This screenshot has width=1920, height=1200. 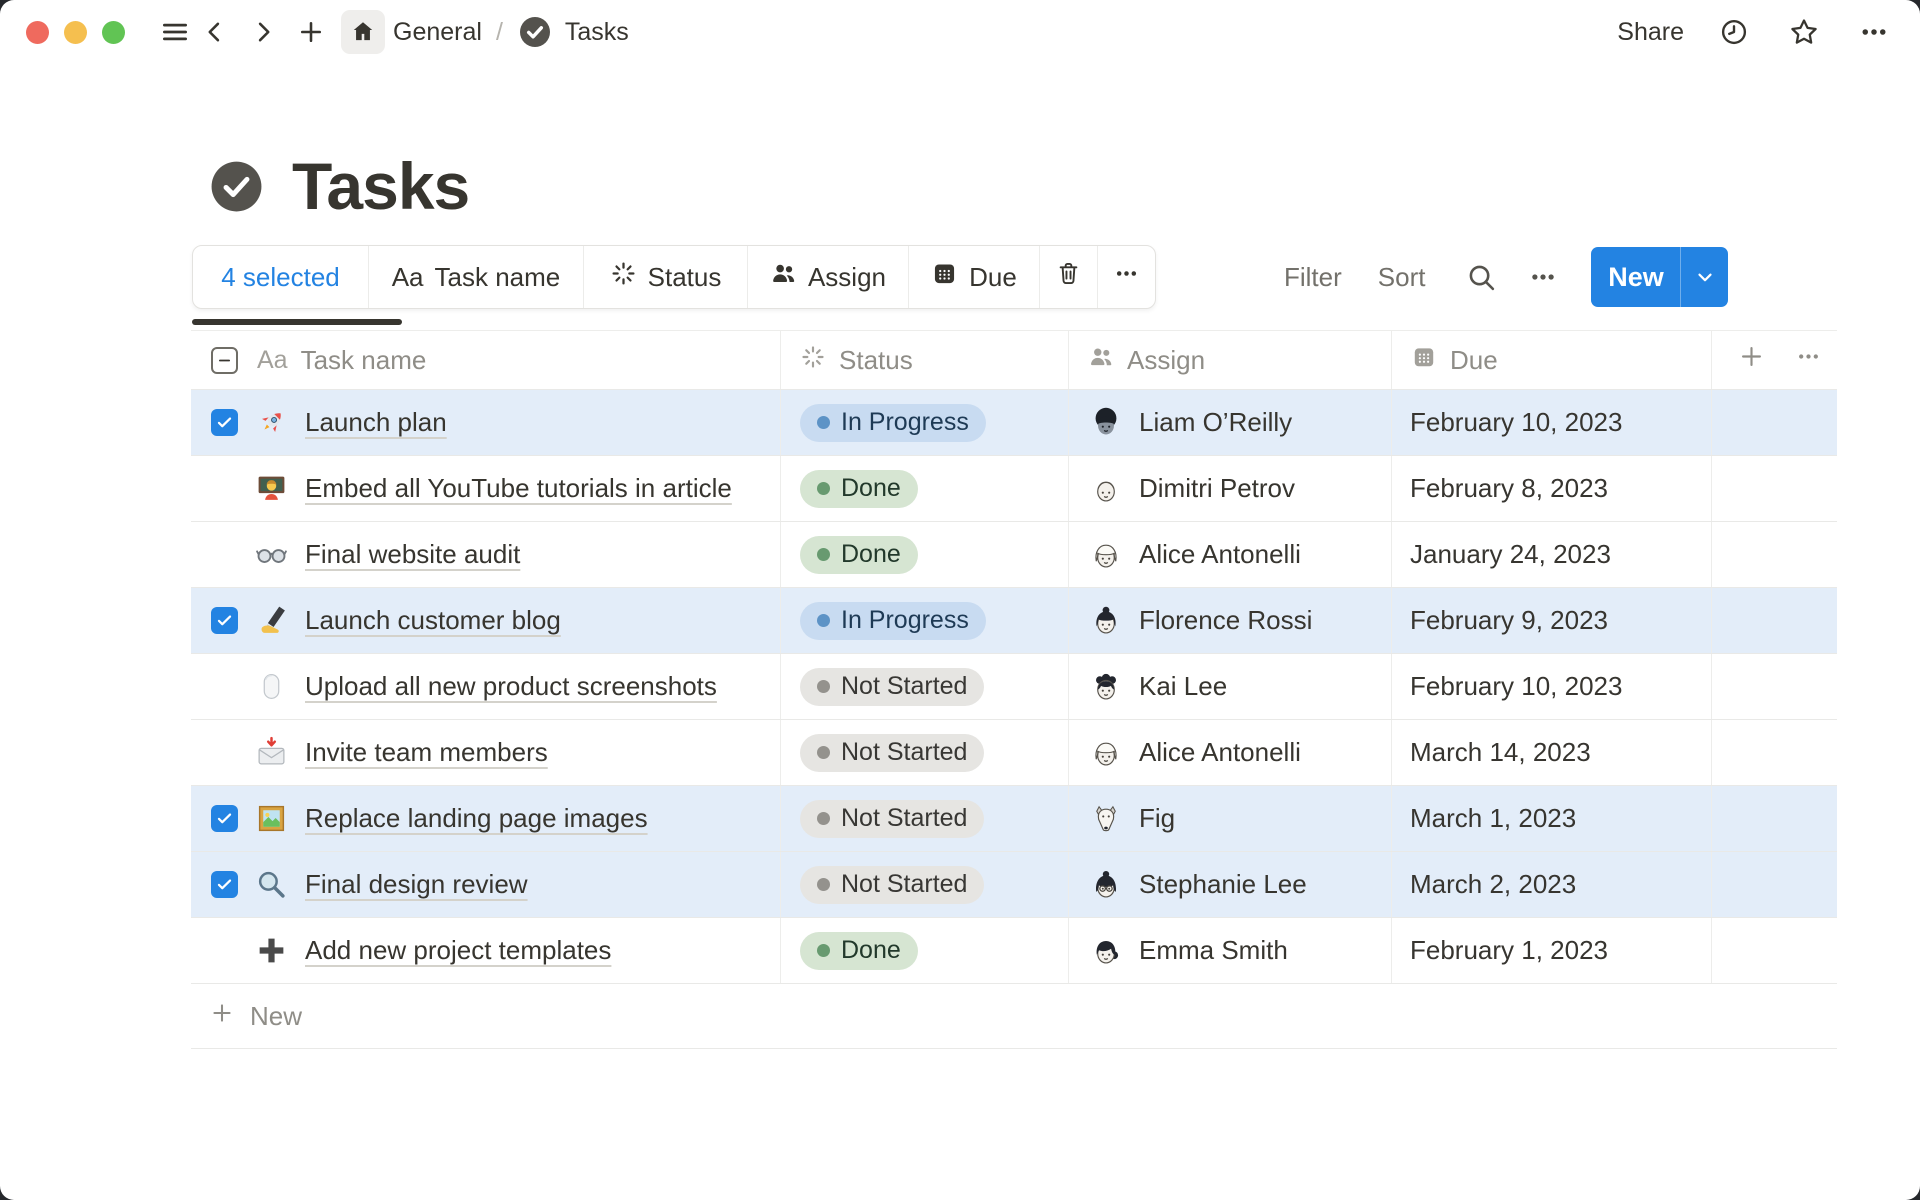 What do you see at coordinates (823, 818) in the screenshot?
I see `status-dot-icon` at bounding box center [823, 818].